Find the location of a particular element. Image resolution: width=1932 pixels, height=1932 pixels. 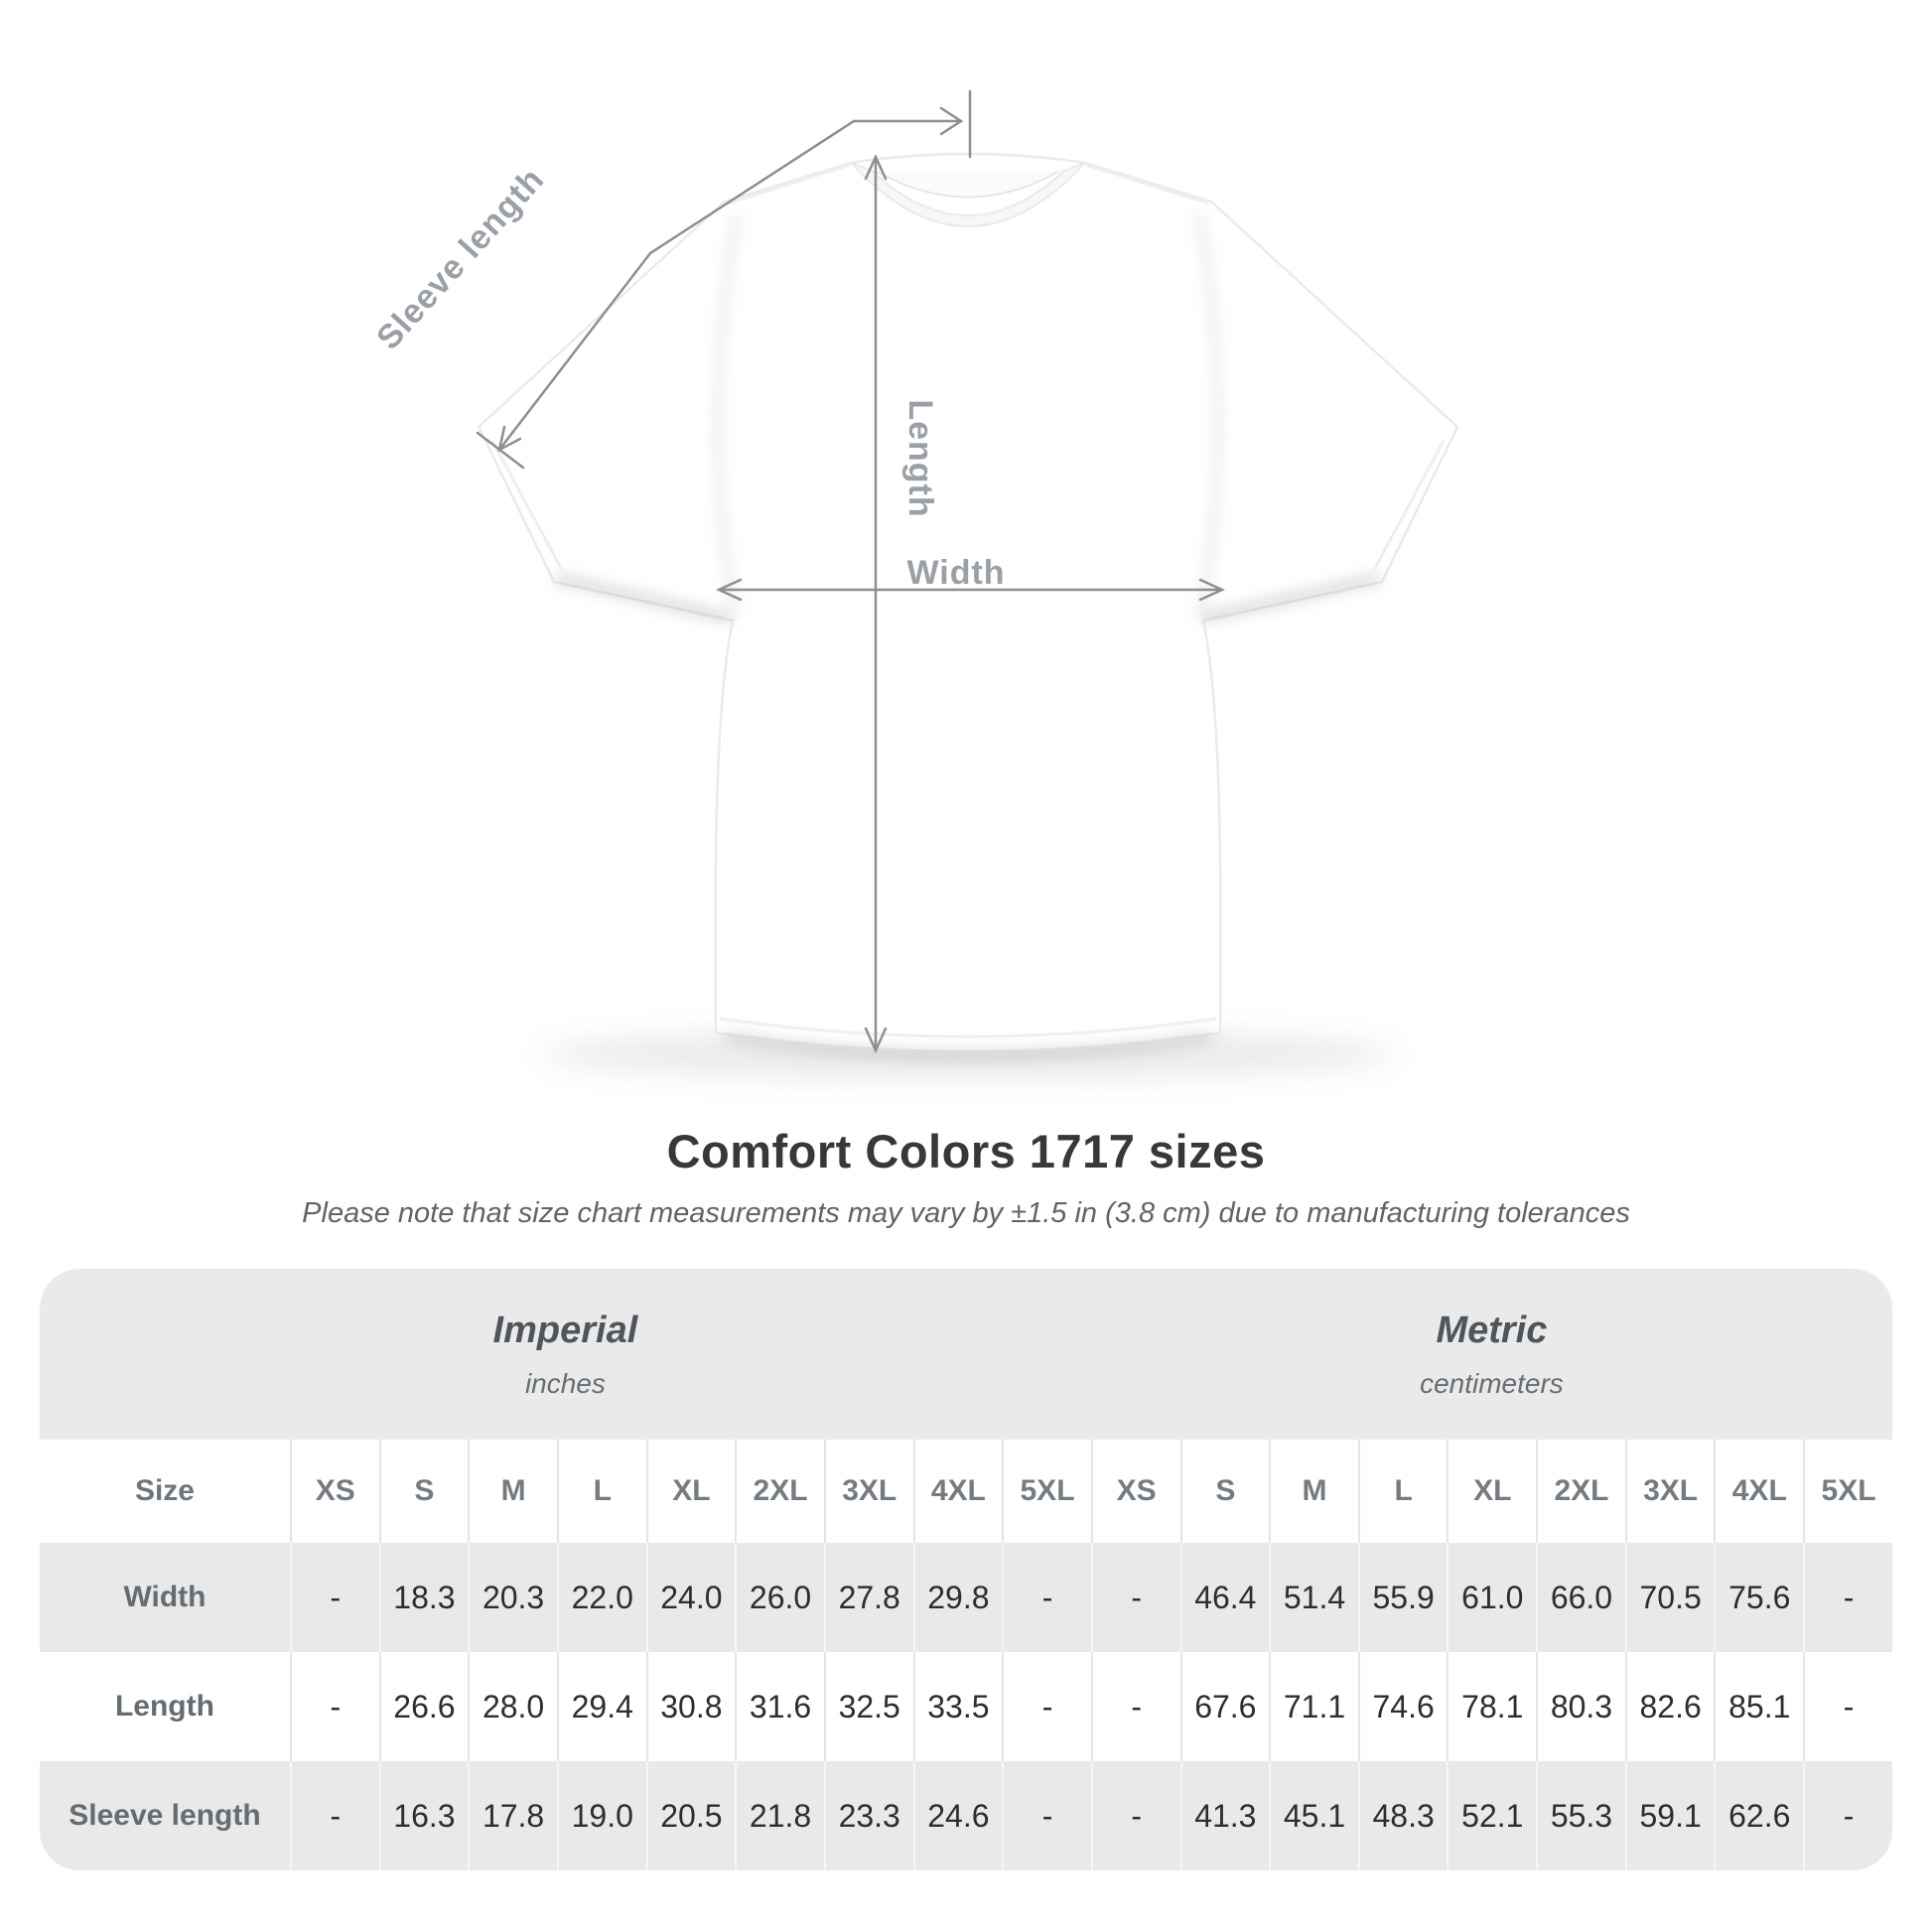

imperial-unit-label: inches is located at coordinates (565, 1383).